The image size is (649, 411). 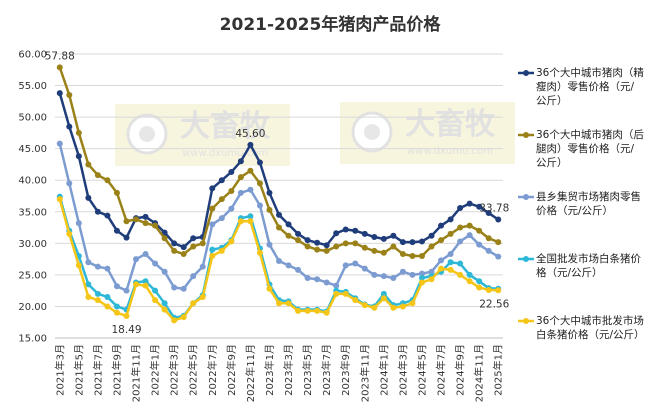 I want to click on x-tick-label: 2022年7月, so click(x=212, y=370).